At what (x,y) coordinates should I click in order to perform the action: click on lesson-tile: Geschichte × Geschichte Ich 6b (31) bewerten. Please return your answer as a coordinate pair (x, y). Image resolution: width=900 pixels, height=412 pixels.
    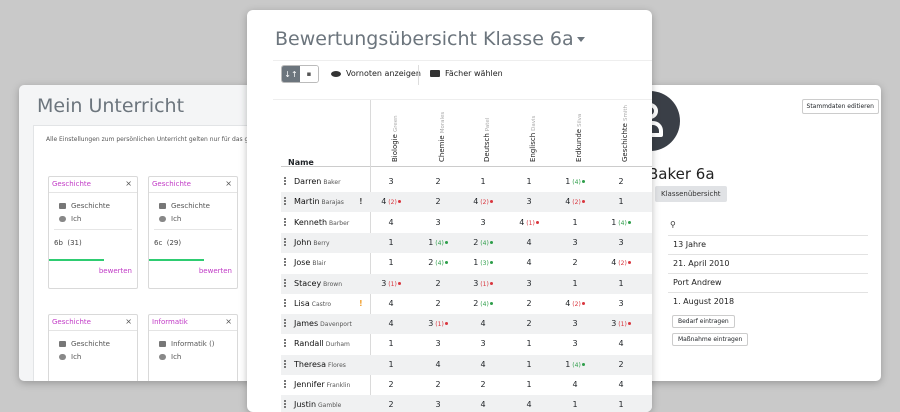
    Looking at the image, I should click on (93, 232).